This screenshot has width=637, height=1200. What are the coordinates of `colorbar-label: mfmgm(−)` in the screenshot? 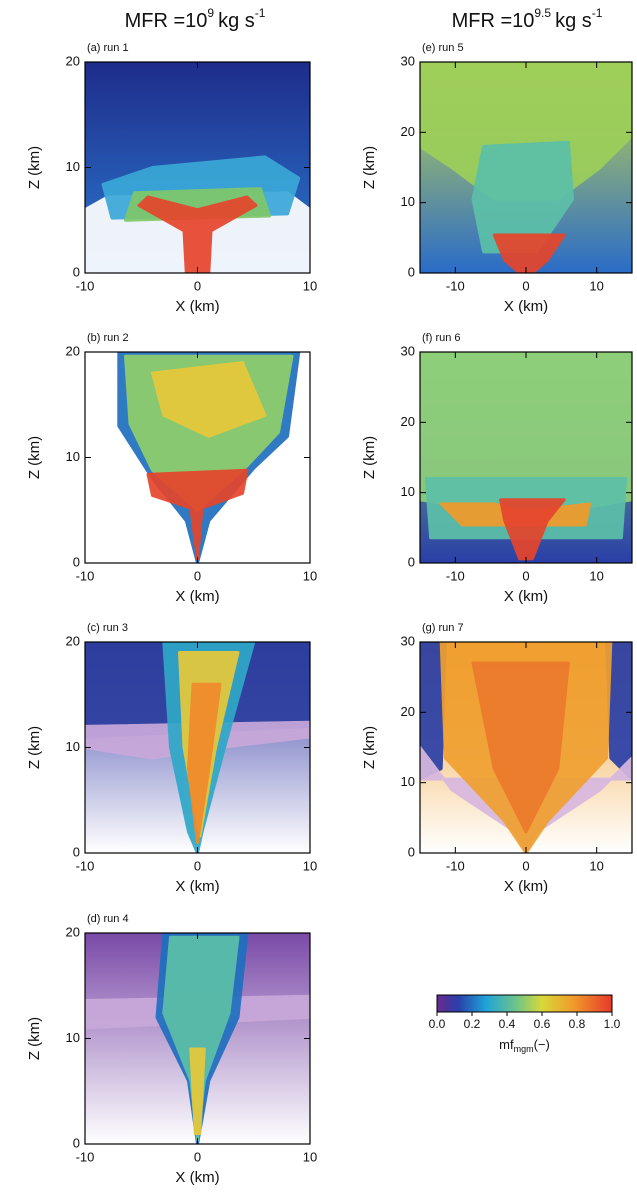 It's located at (524, 1045).